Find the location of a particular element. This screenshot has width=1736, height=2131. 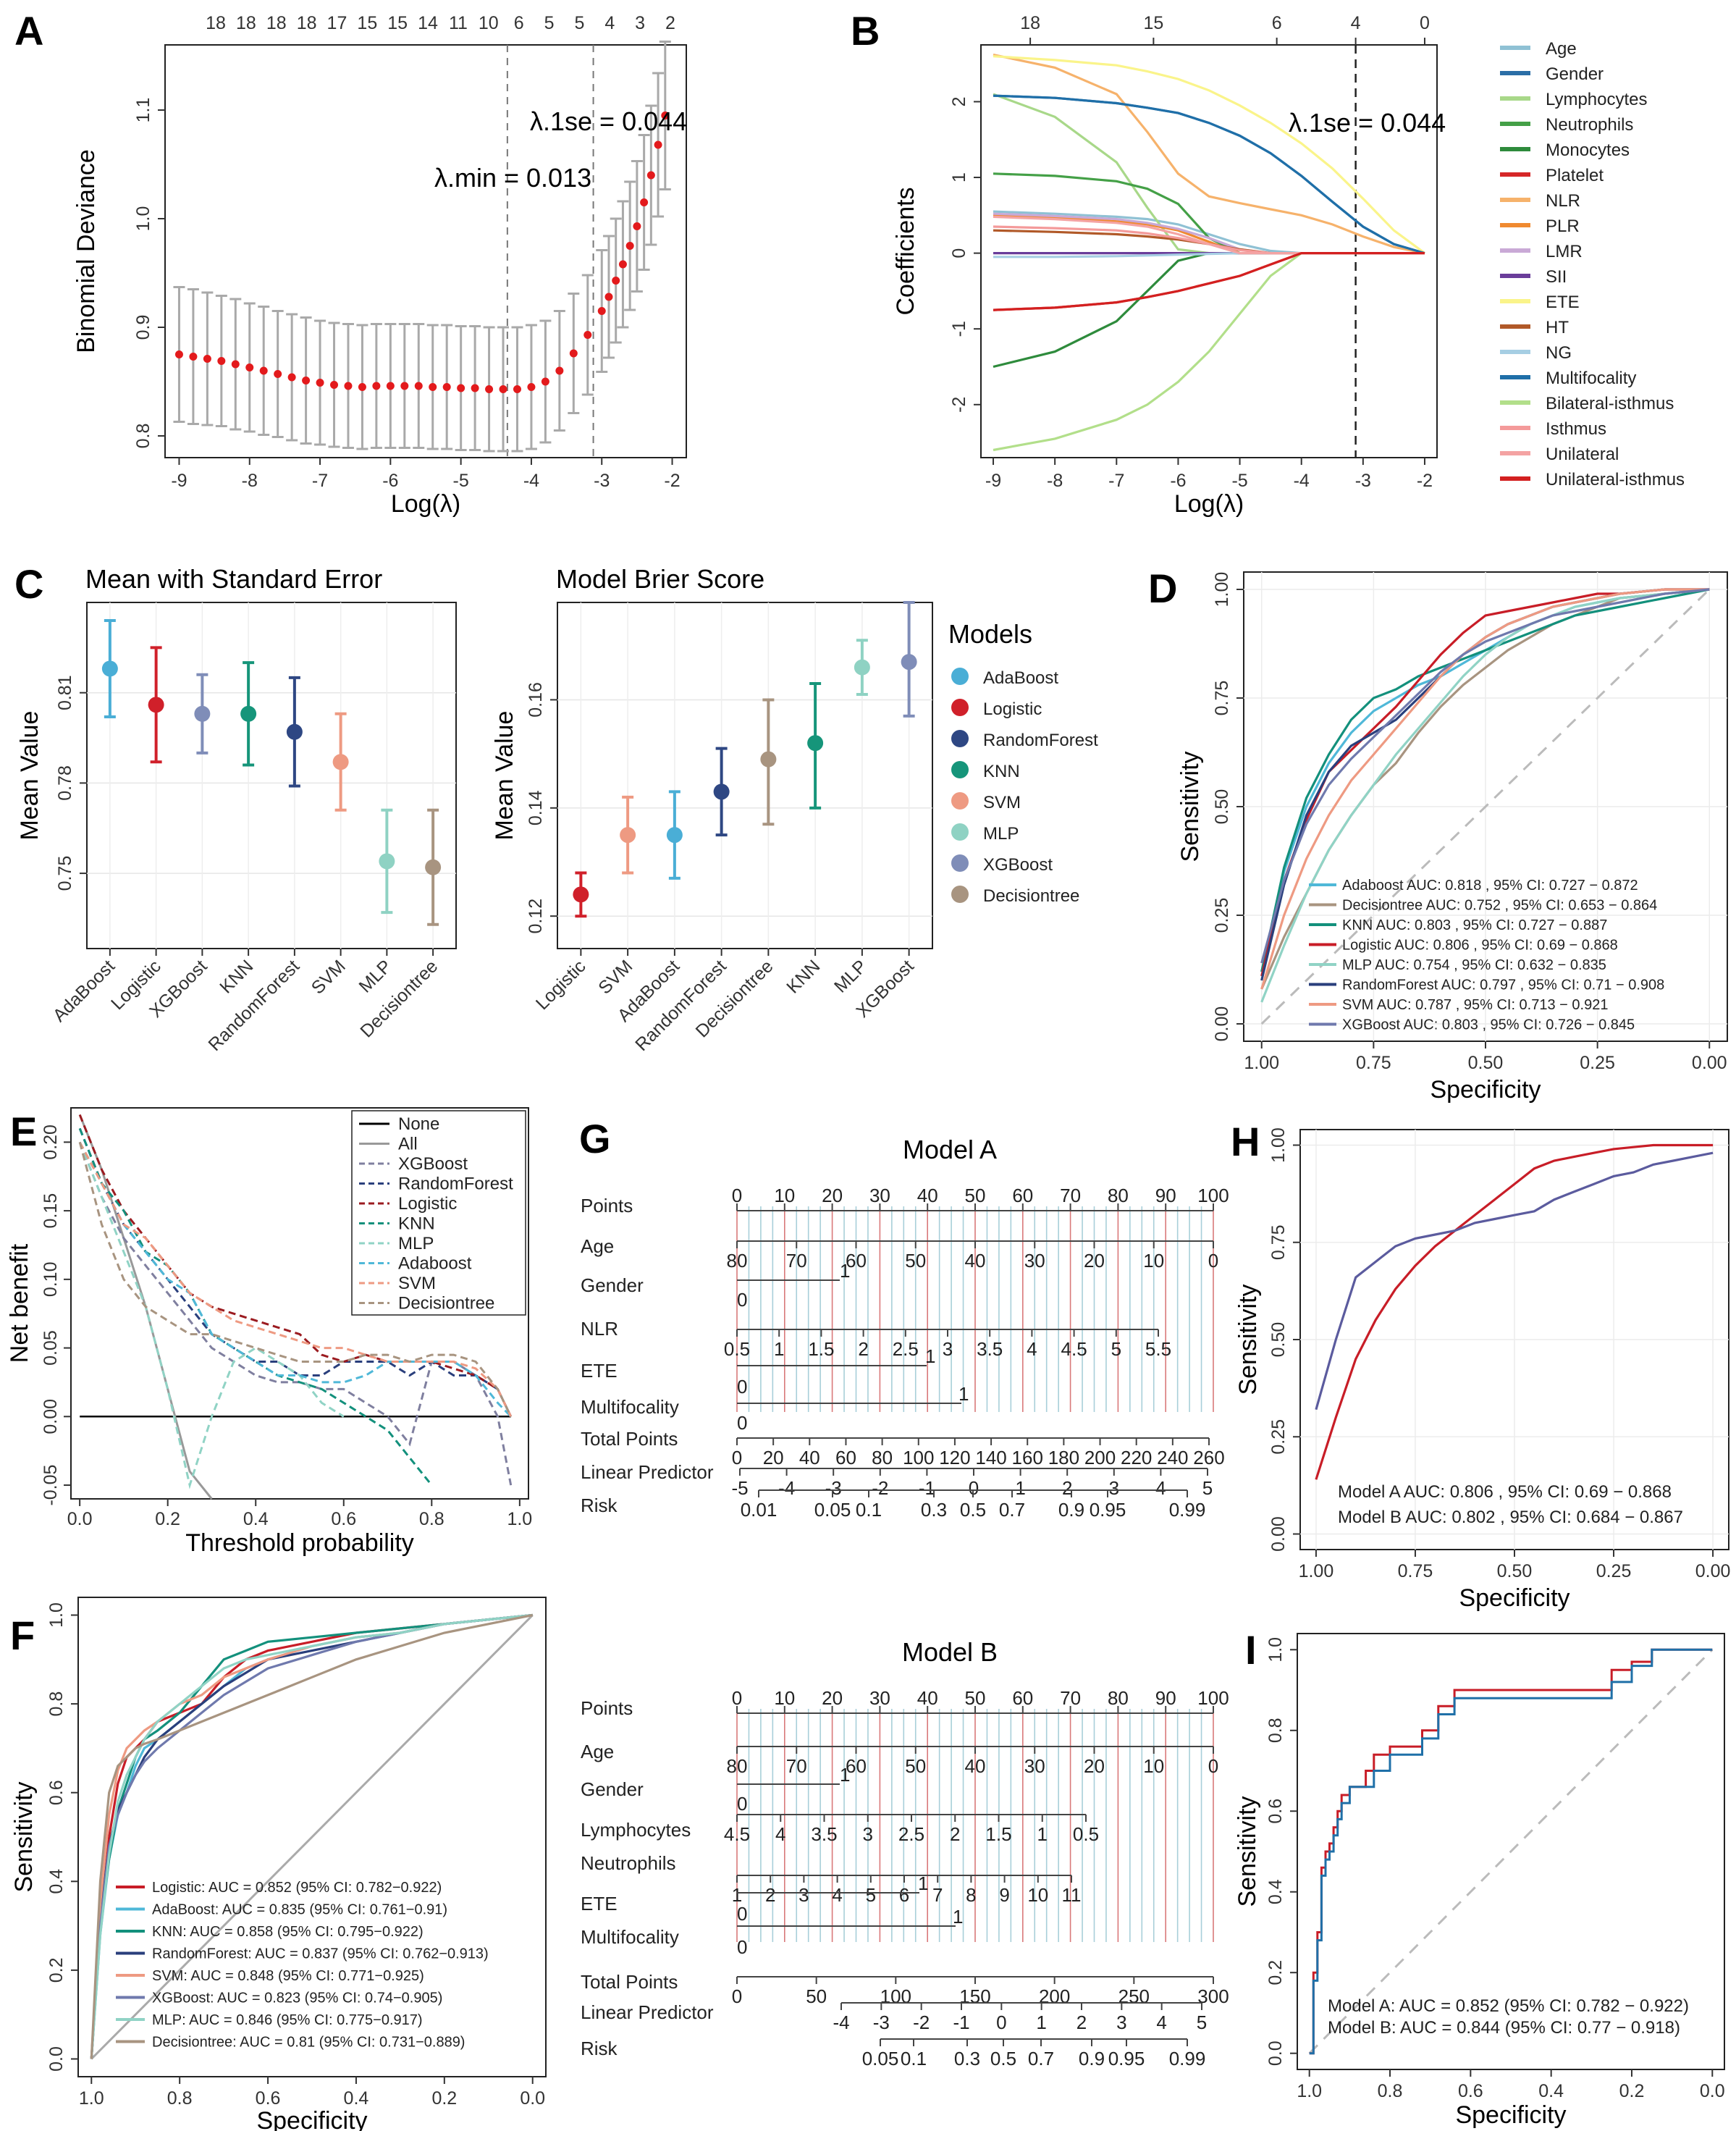

f-x-tick: 0.2 is located at coordinates (444, 2098).